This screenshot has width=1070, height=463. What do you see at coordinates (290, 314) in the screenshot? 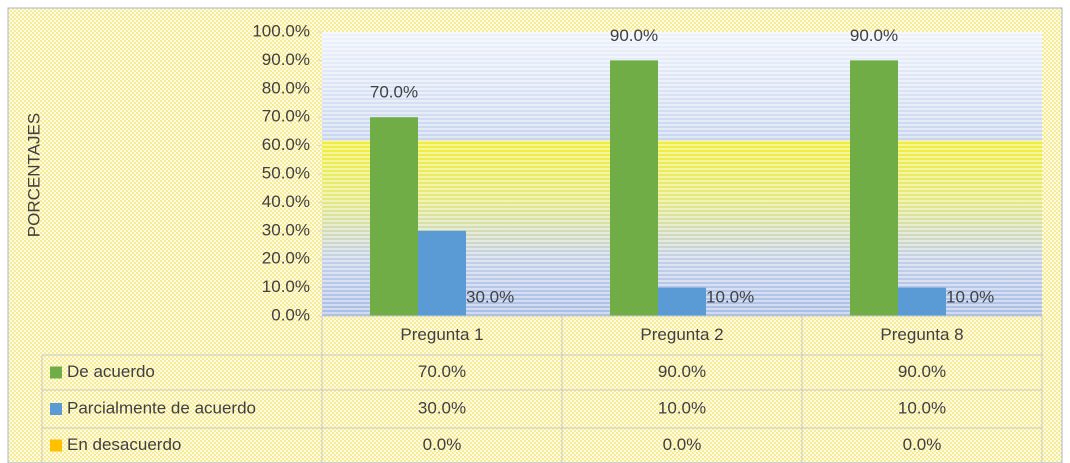
I see `y-tick-label: 0.0%` at bounding box center [290, 314].